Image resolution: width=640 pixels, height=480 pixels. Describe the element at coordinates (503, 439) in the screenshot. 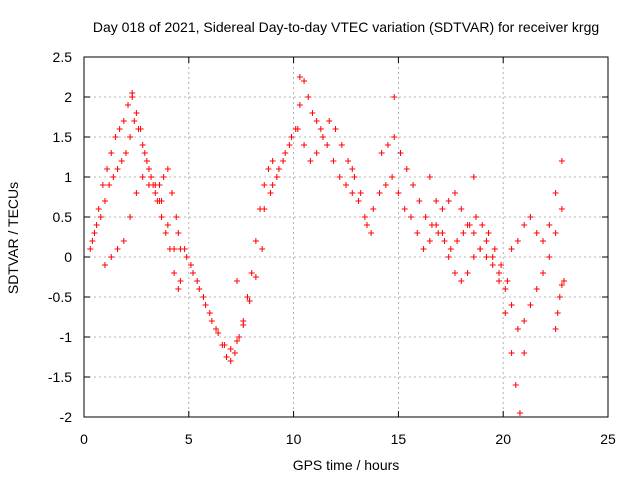

I see `x-tick-label: 20` at that location.